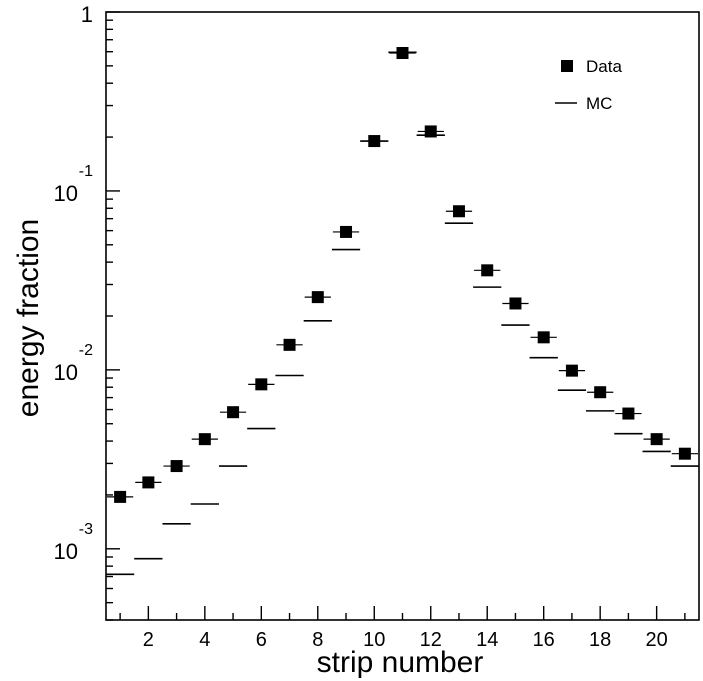 The height and width of the screenshot is (681, 703). I want to click on x-tick-label: 14, so click(487, 640).